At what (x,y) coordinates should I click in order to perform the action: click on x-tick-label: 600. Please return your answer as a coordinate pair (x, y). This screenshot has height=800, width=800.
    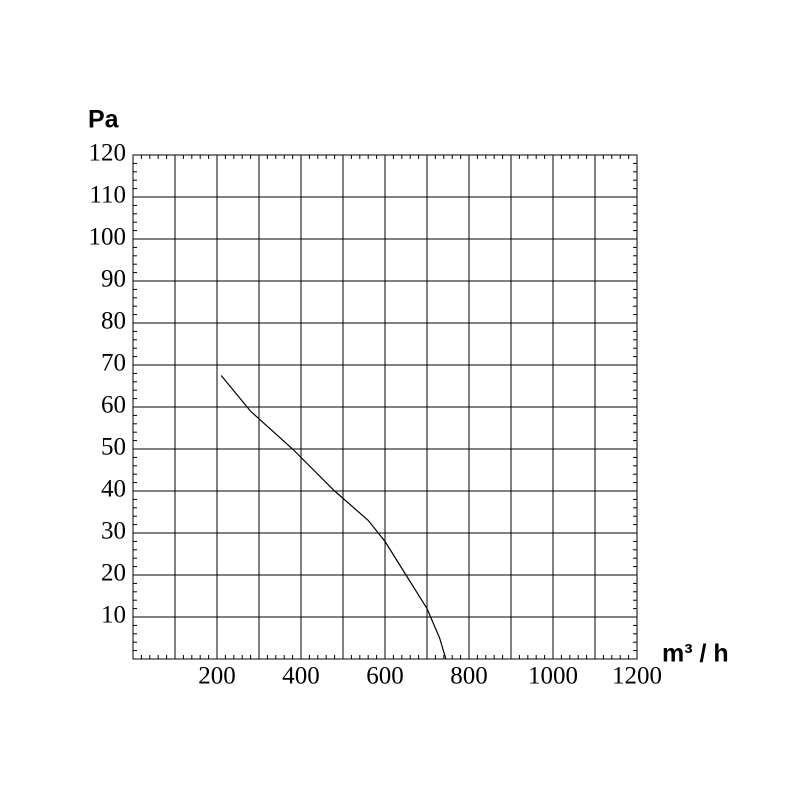
    Looking at the image, I should click on (385, 676).